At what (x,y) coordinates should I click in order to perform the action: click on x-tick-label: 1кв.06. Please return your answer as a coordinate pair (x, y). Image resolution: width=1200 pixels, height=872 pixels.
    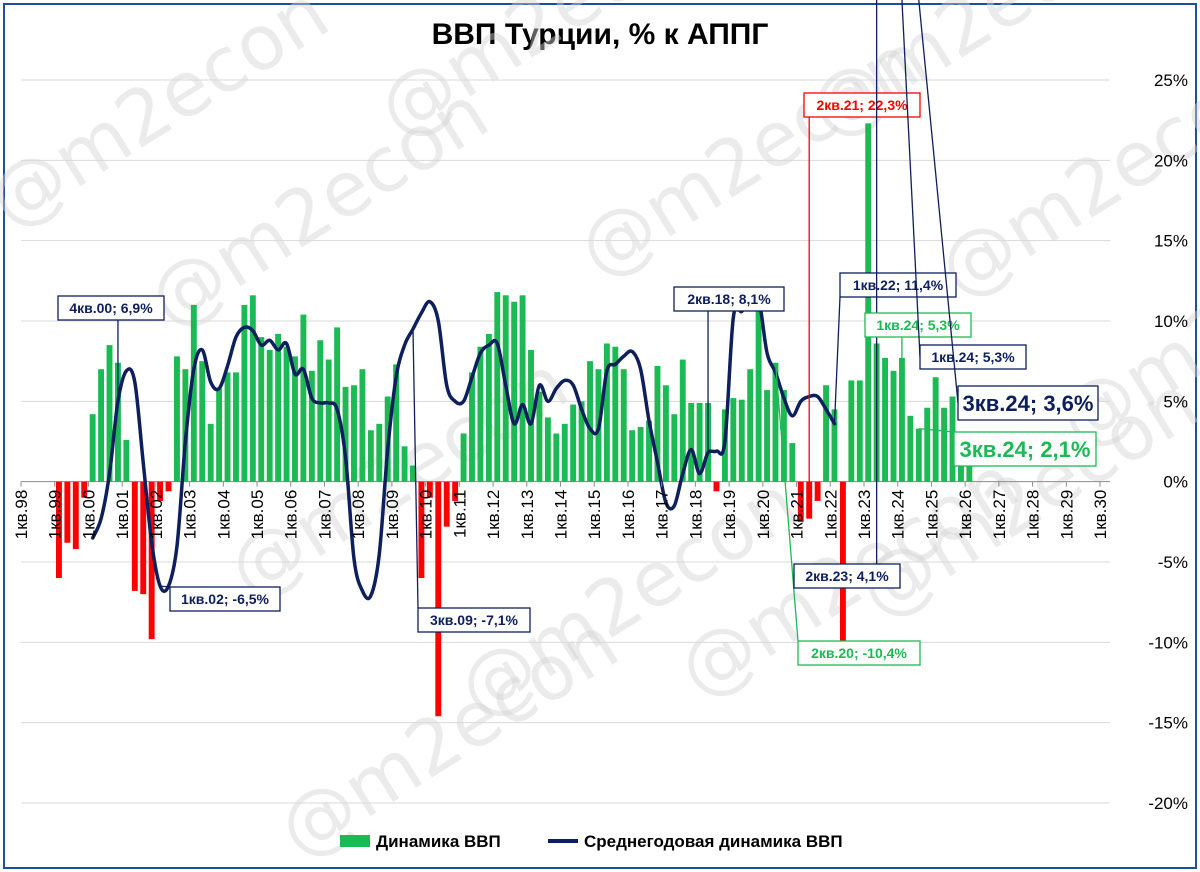
    Looking at the image, I should click on (291, 515).